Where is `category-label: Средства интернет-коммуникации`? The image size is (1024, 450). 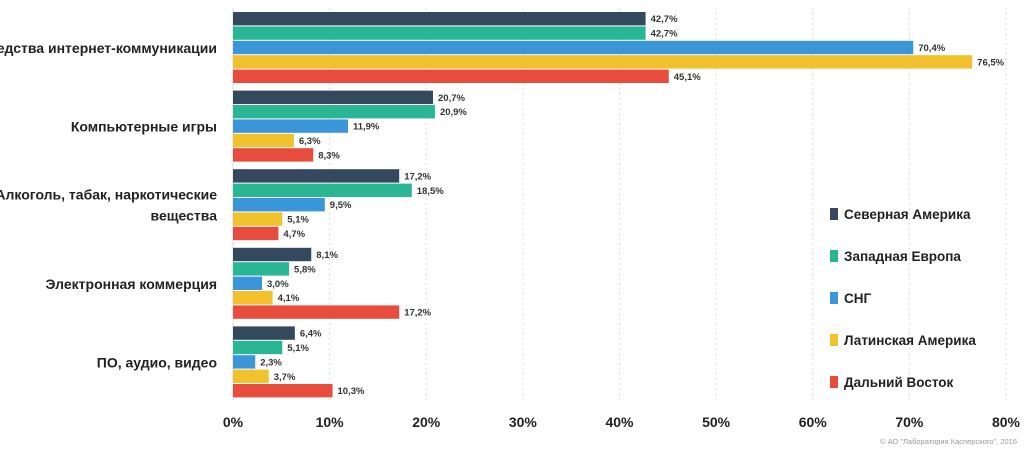 category-label: Средства интернет-коммуникации is located at coordinates (108, 48).